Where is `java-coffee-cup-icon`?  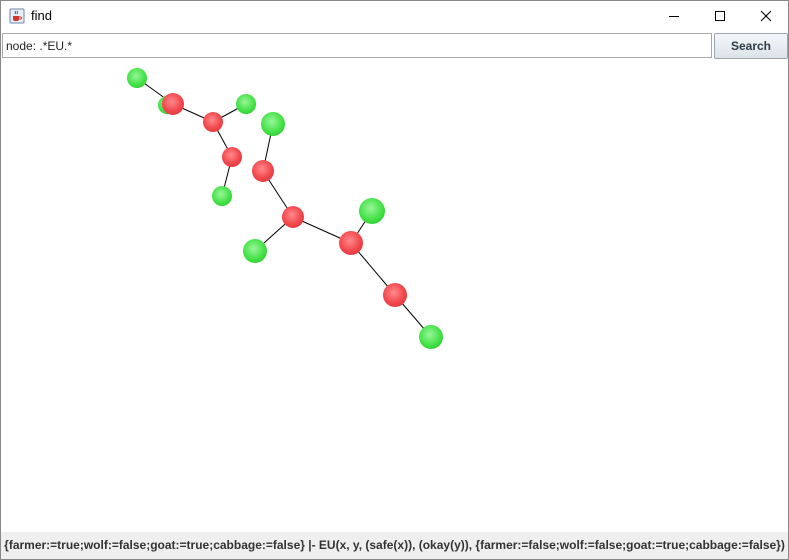
java-coffee-cup-icon is located at coordinates (17, 16).